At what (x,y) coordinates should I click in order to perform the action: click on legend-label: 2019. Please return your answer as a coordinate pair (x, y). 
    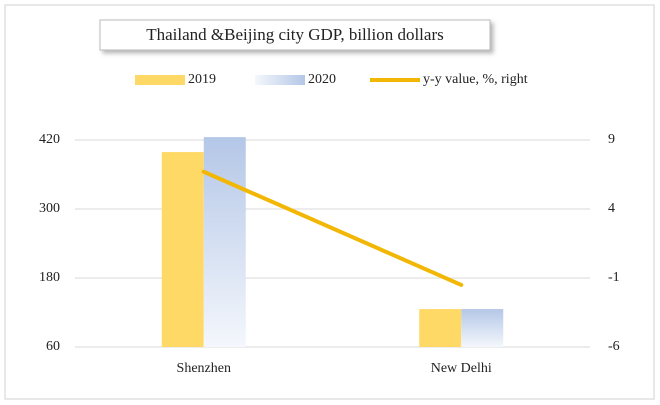
    Looking at the image, I should click on (202, 79).